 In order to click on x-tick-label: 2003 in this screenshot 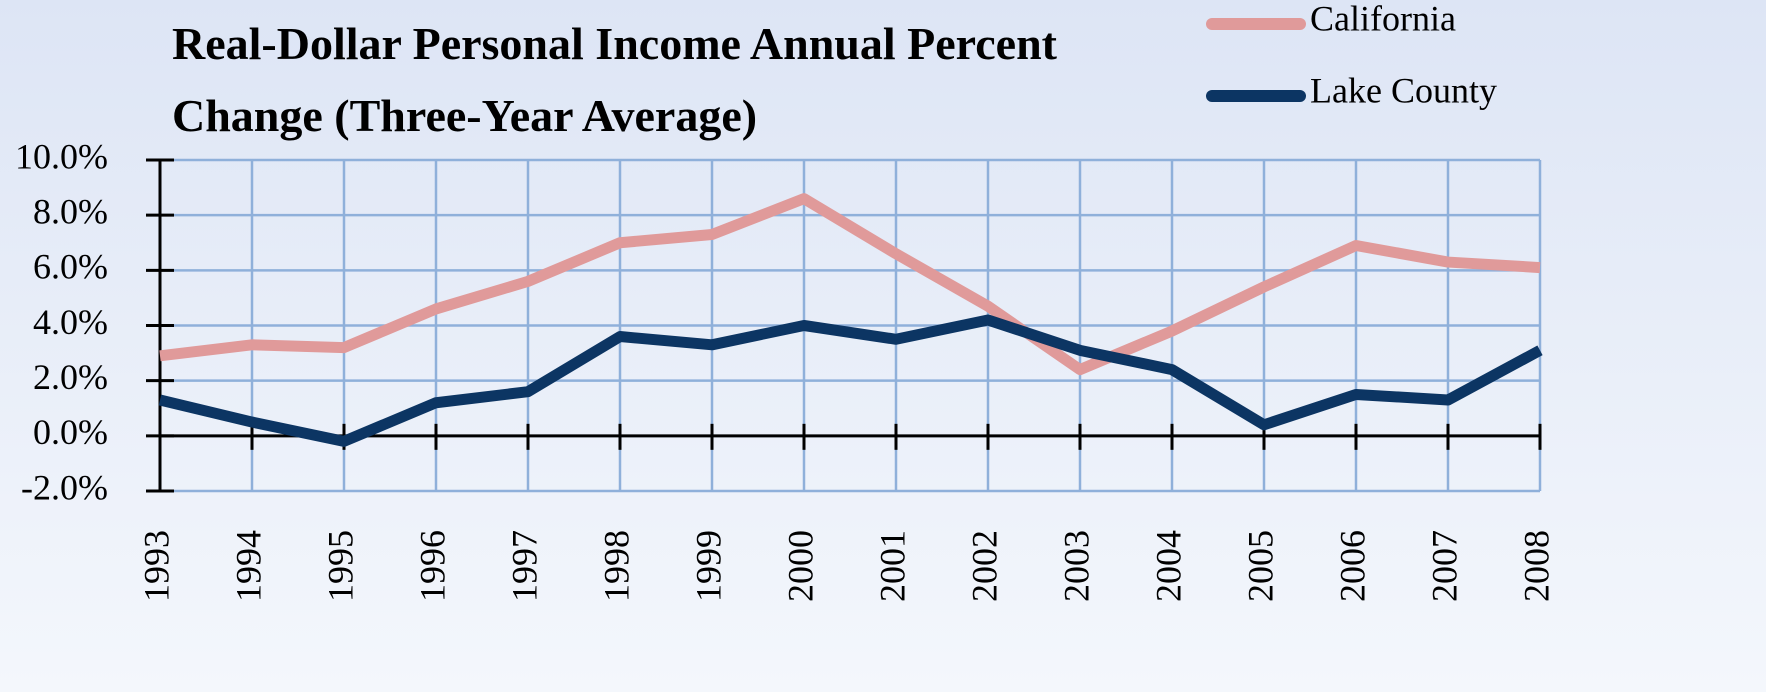, I will do `click(1076, 566)`.